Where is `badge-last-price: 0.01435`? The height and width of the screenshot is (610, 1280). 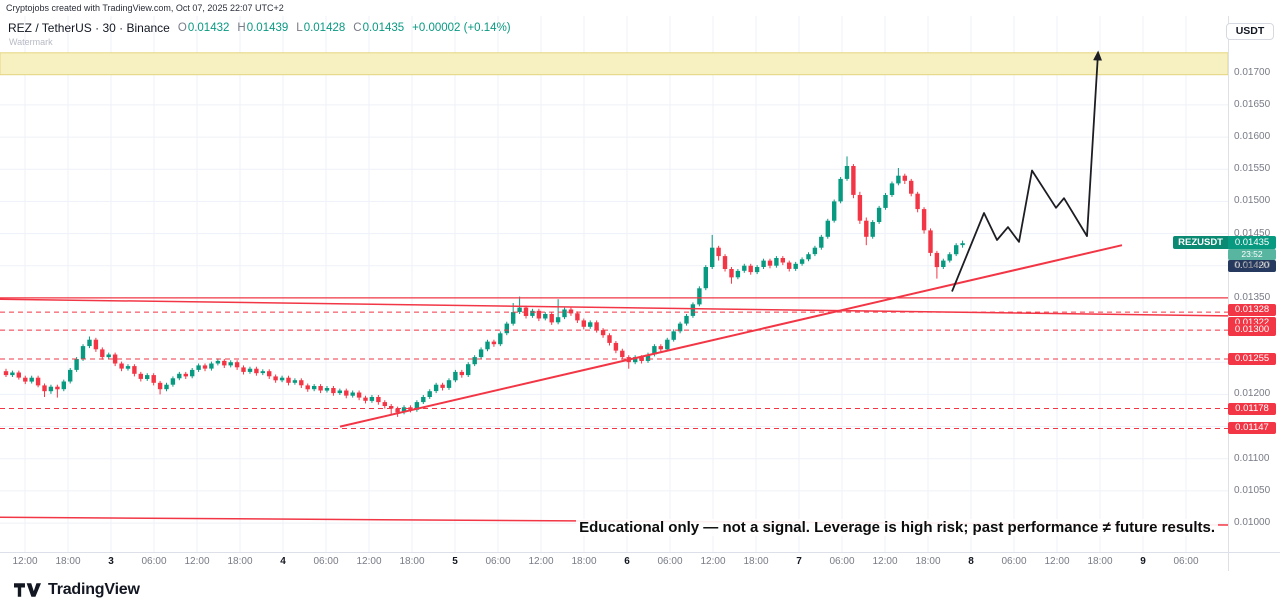 badge-last-price: 0.01435 is located at coordinates (1252, 242).